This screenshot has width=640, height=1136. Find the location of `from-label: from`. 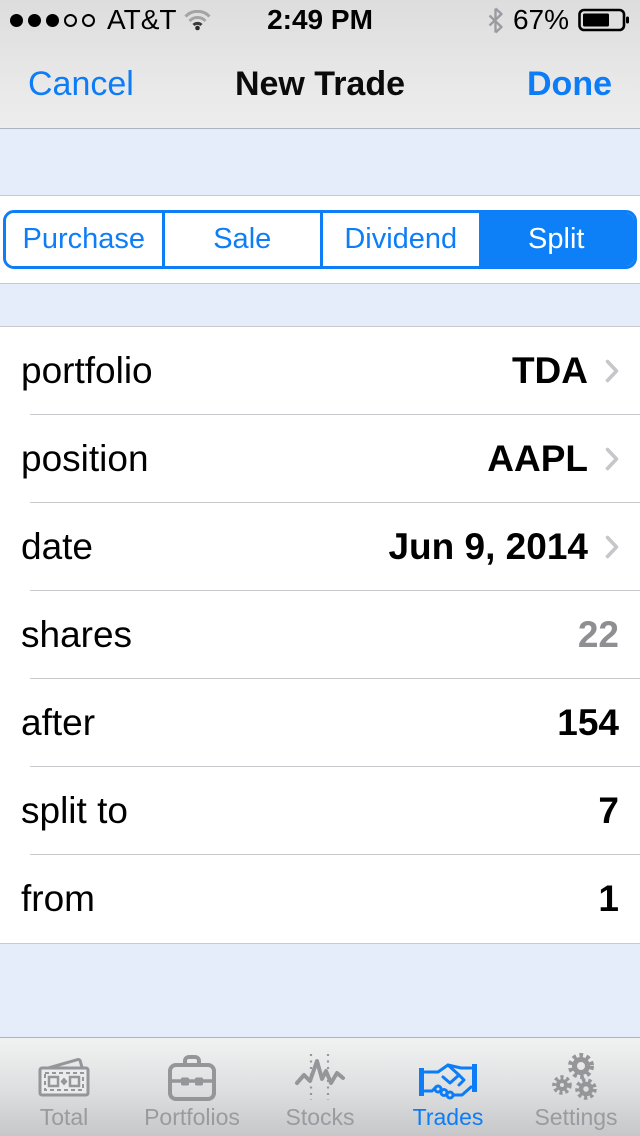

from-label: from is located at coordinates (58, 898).